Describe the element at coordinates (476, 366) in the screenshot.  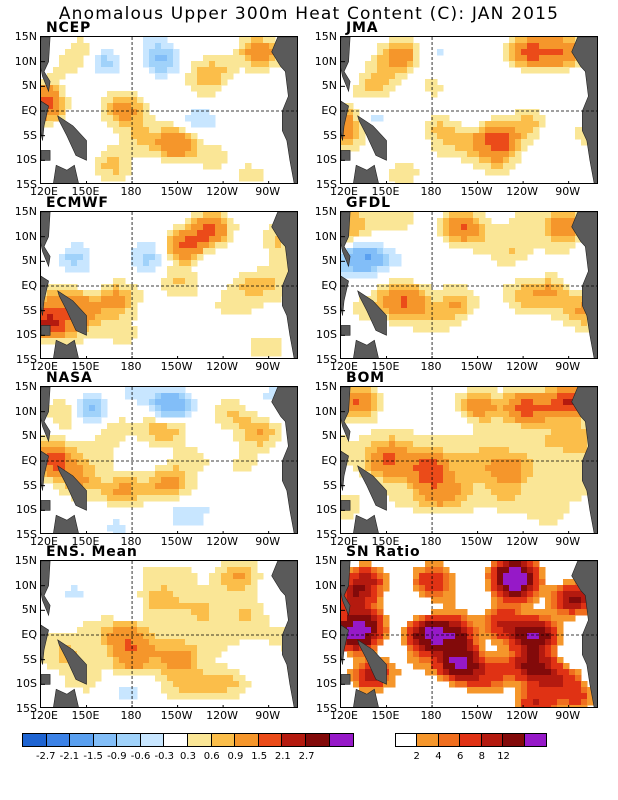
I see `x-tick-label: 150W` at that location.